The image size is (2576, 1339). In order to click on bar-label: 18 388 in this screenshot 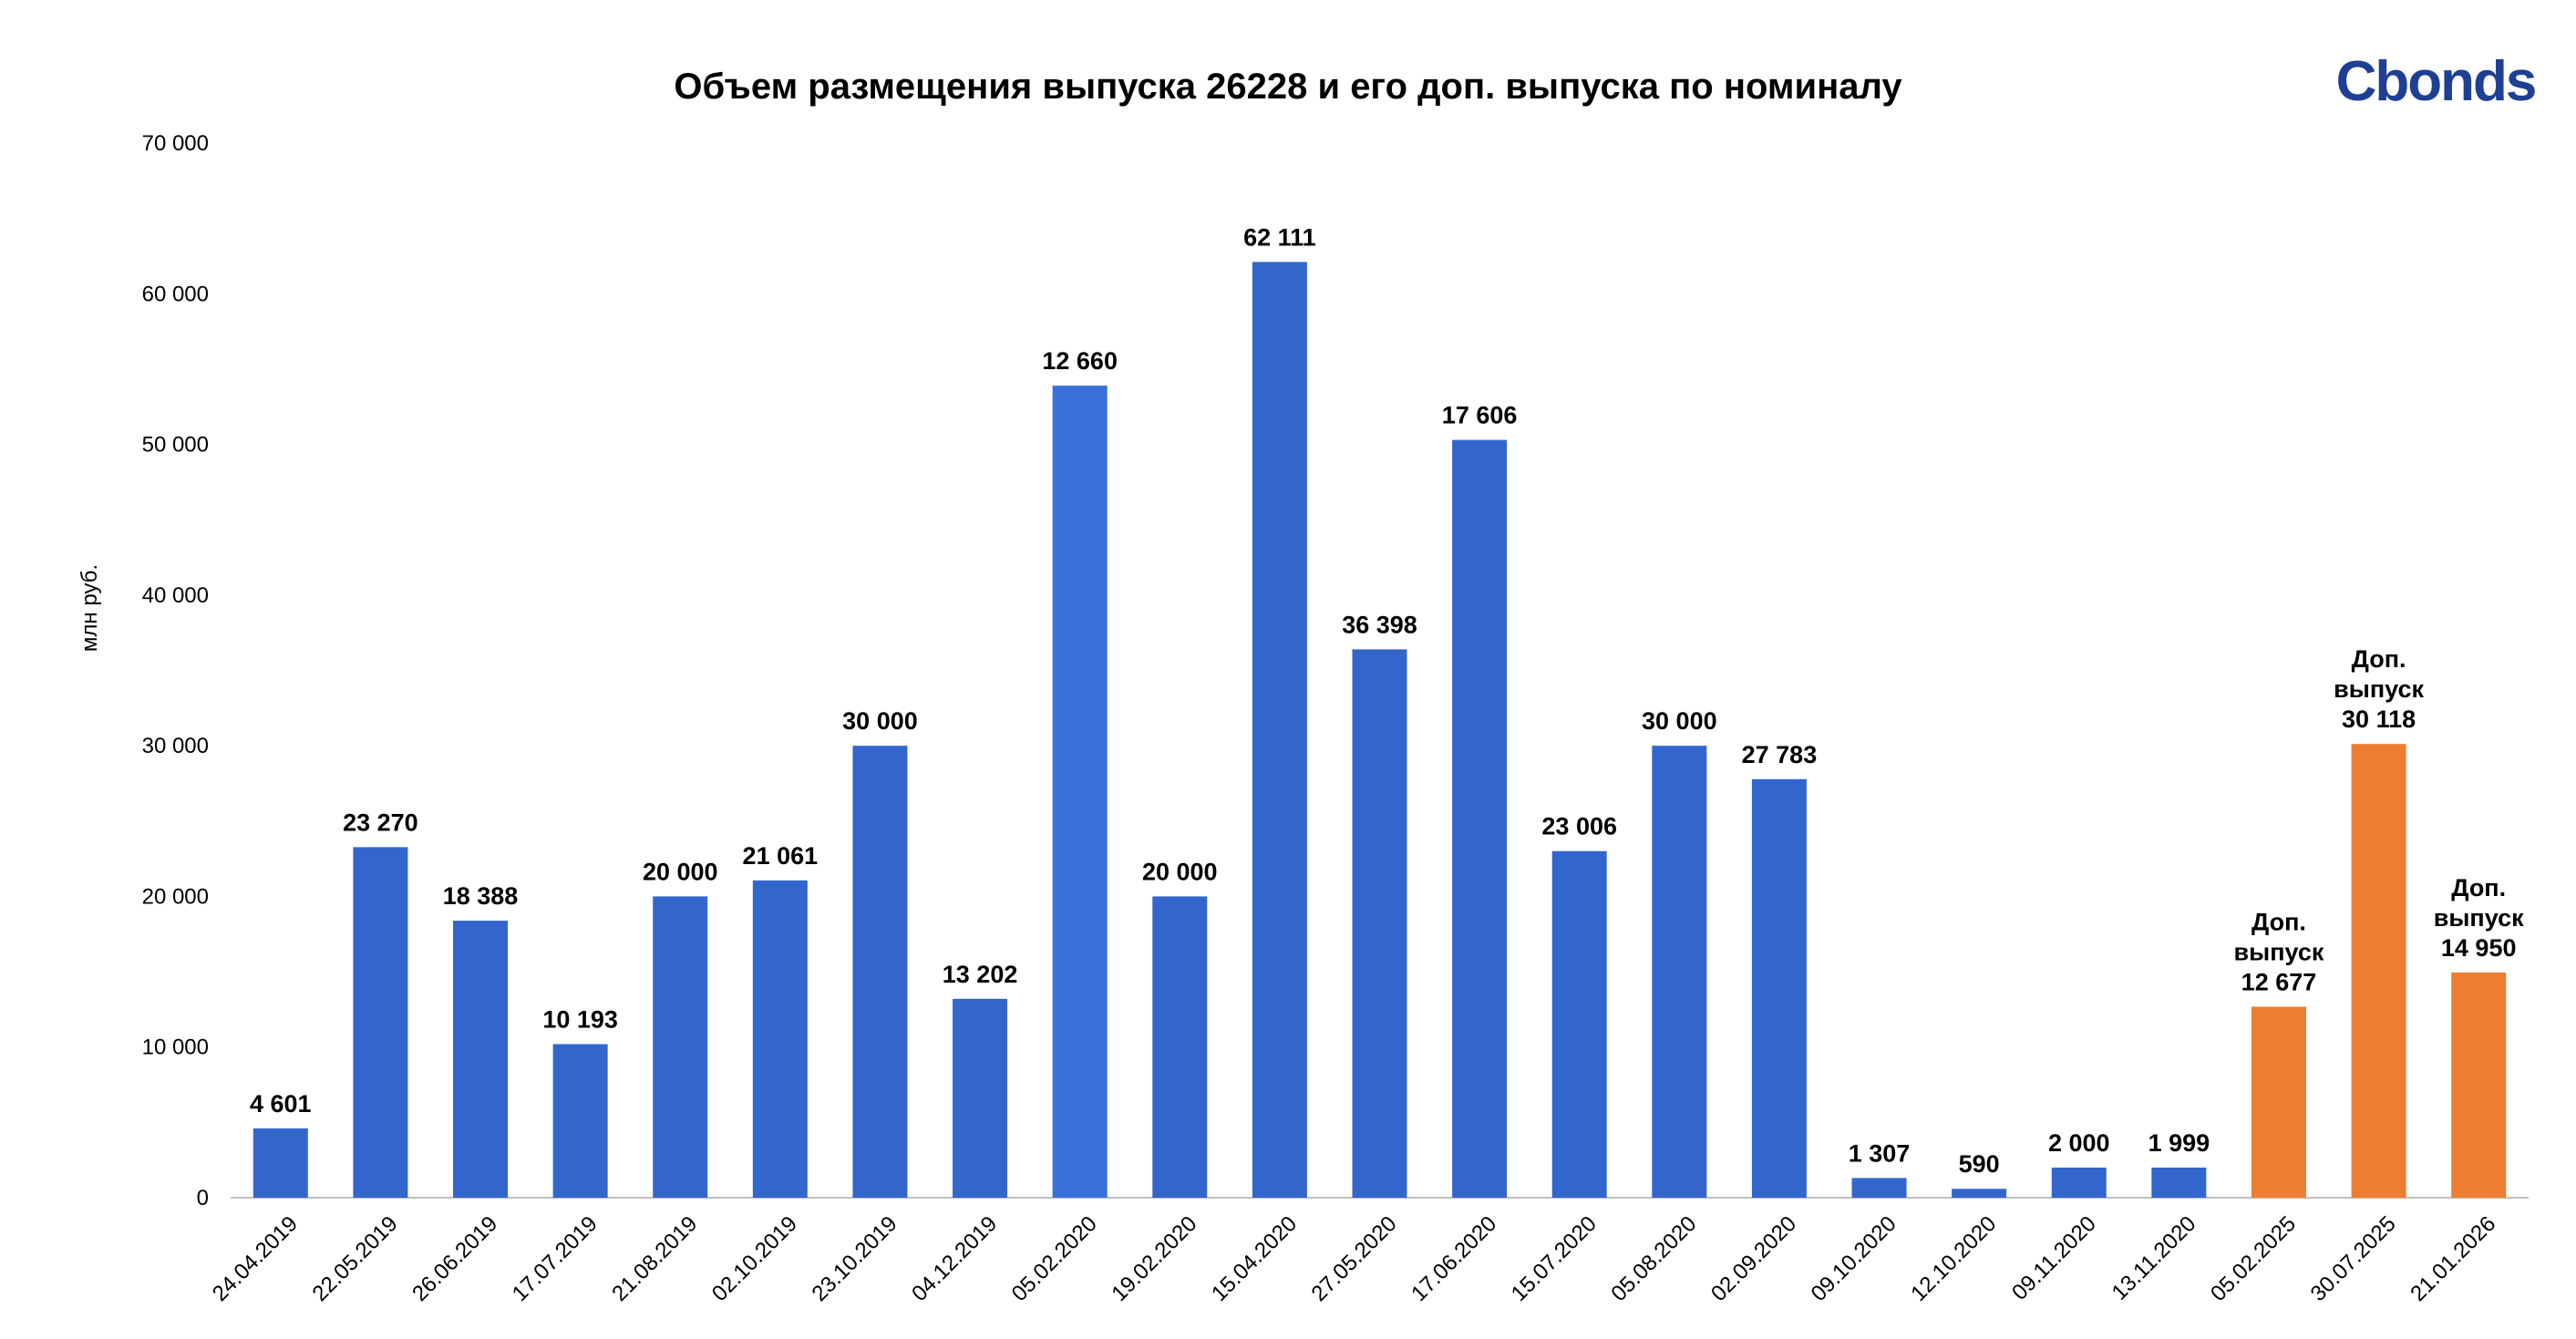, I will do `click(481, 896)`.